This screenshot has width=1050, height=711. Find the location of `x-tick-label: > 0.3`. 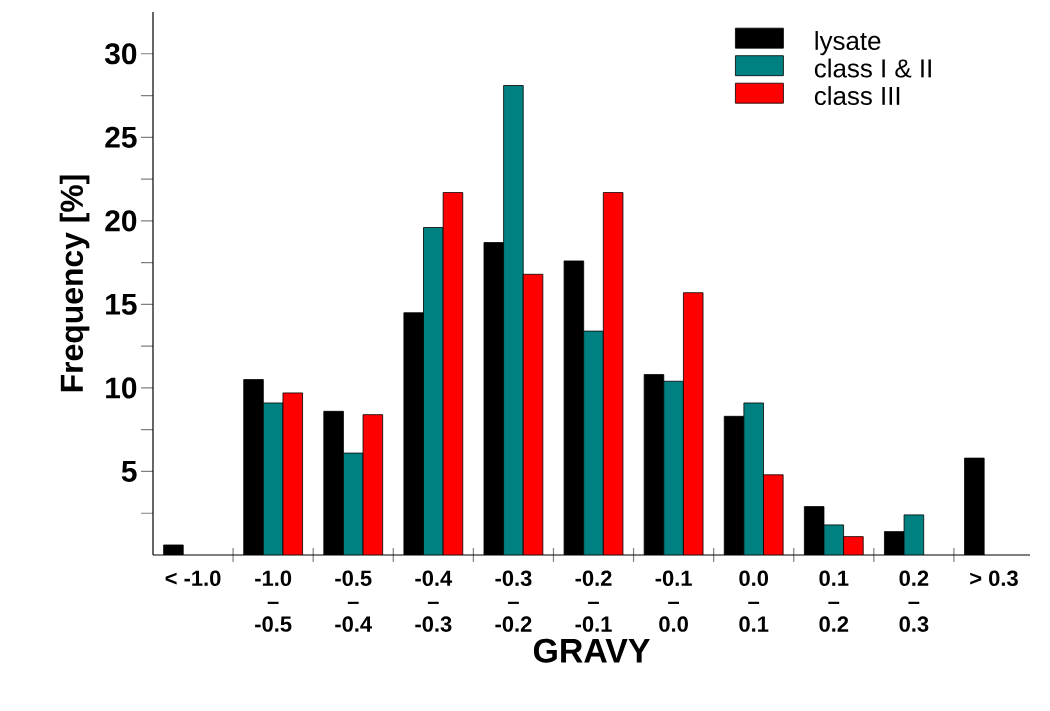

x-tick-label: > 0.3 is located at coordinates (994, 578).